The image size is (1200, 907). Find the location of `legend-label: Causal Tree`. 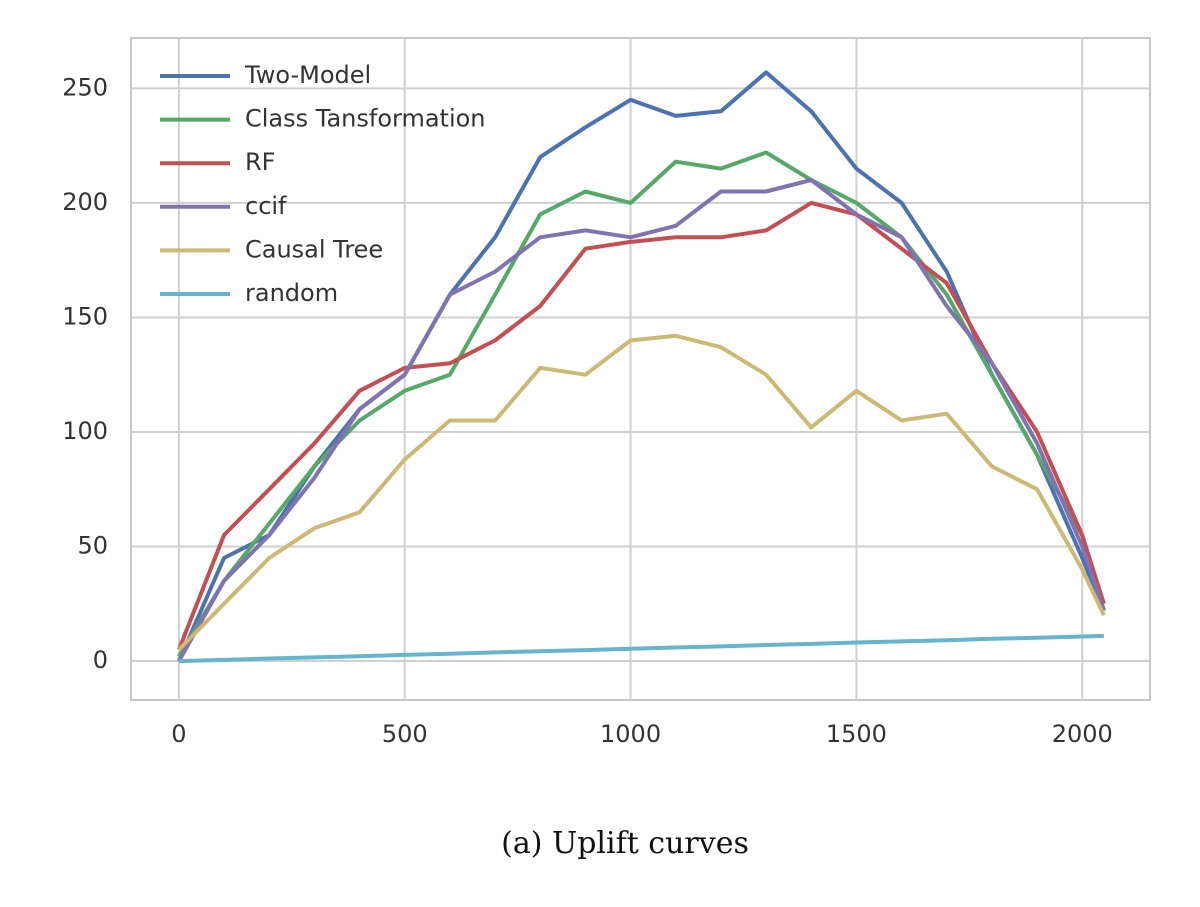

legend-label: Causal Tree is located at coordinates (314, 249).